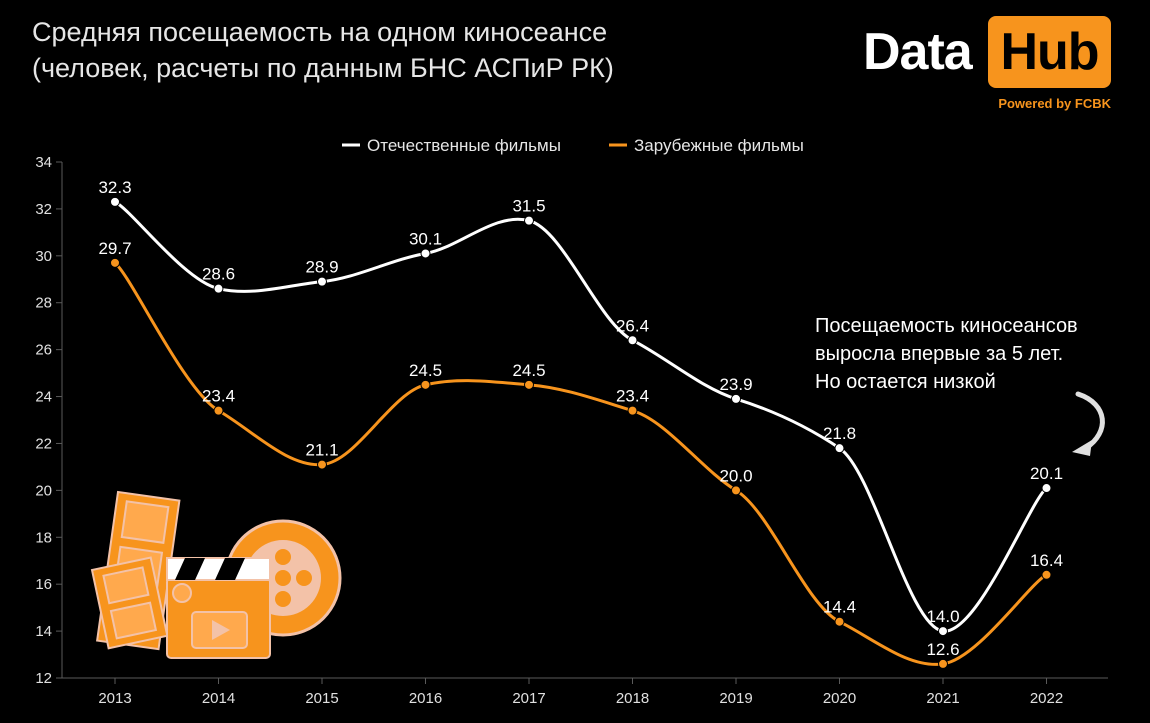  I want to click on logo-hub-box: Hub, so click(1049, 52).